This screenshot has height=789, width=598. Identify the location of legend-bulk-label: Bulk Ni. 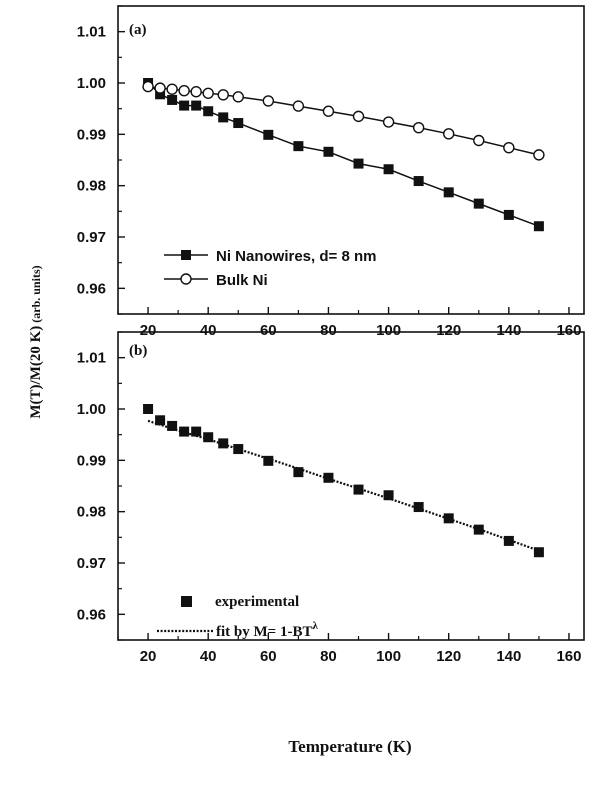
(242, 280).